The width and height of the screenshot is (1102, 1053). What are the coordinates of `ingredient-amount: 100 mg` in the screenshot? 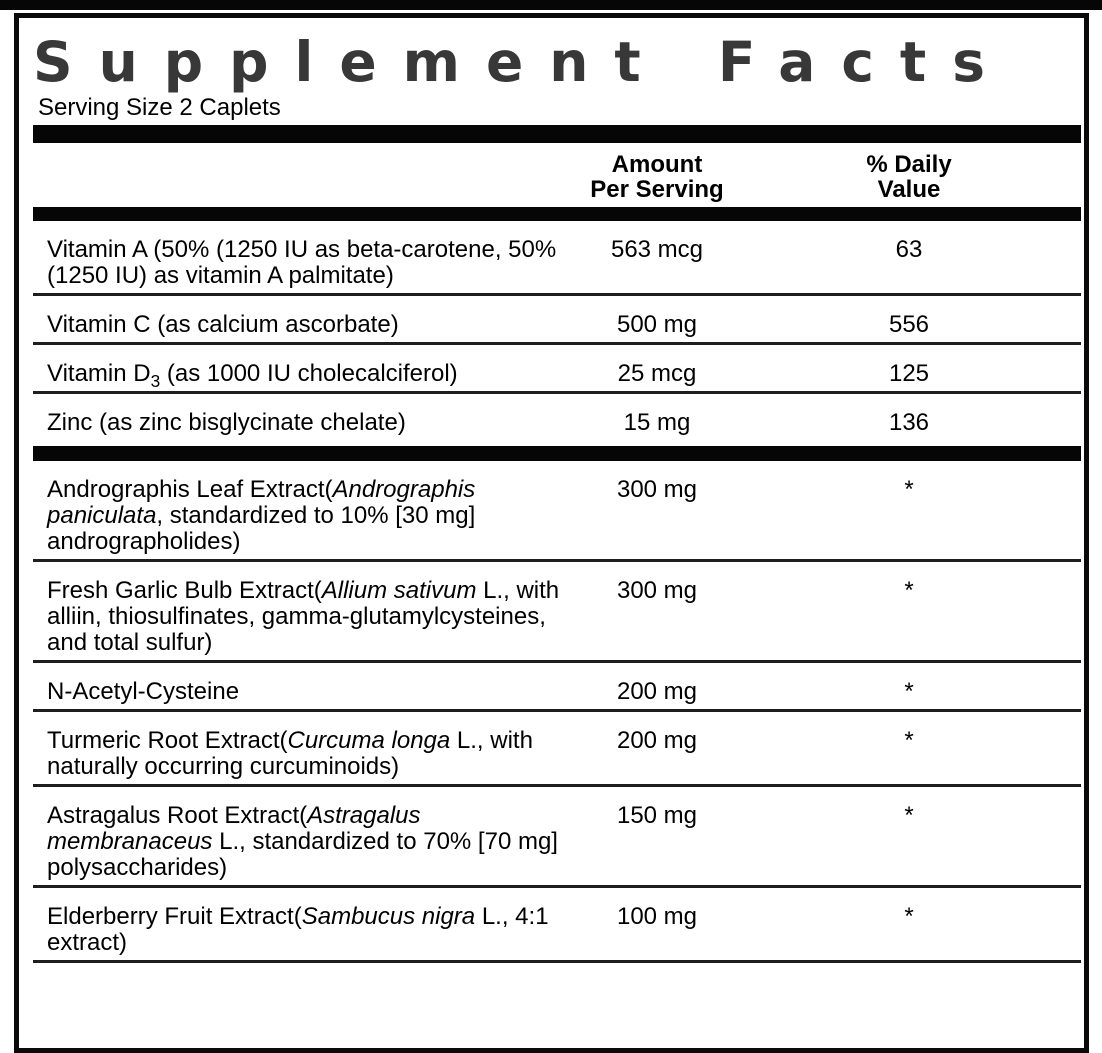 It's located at (657, 916).